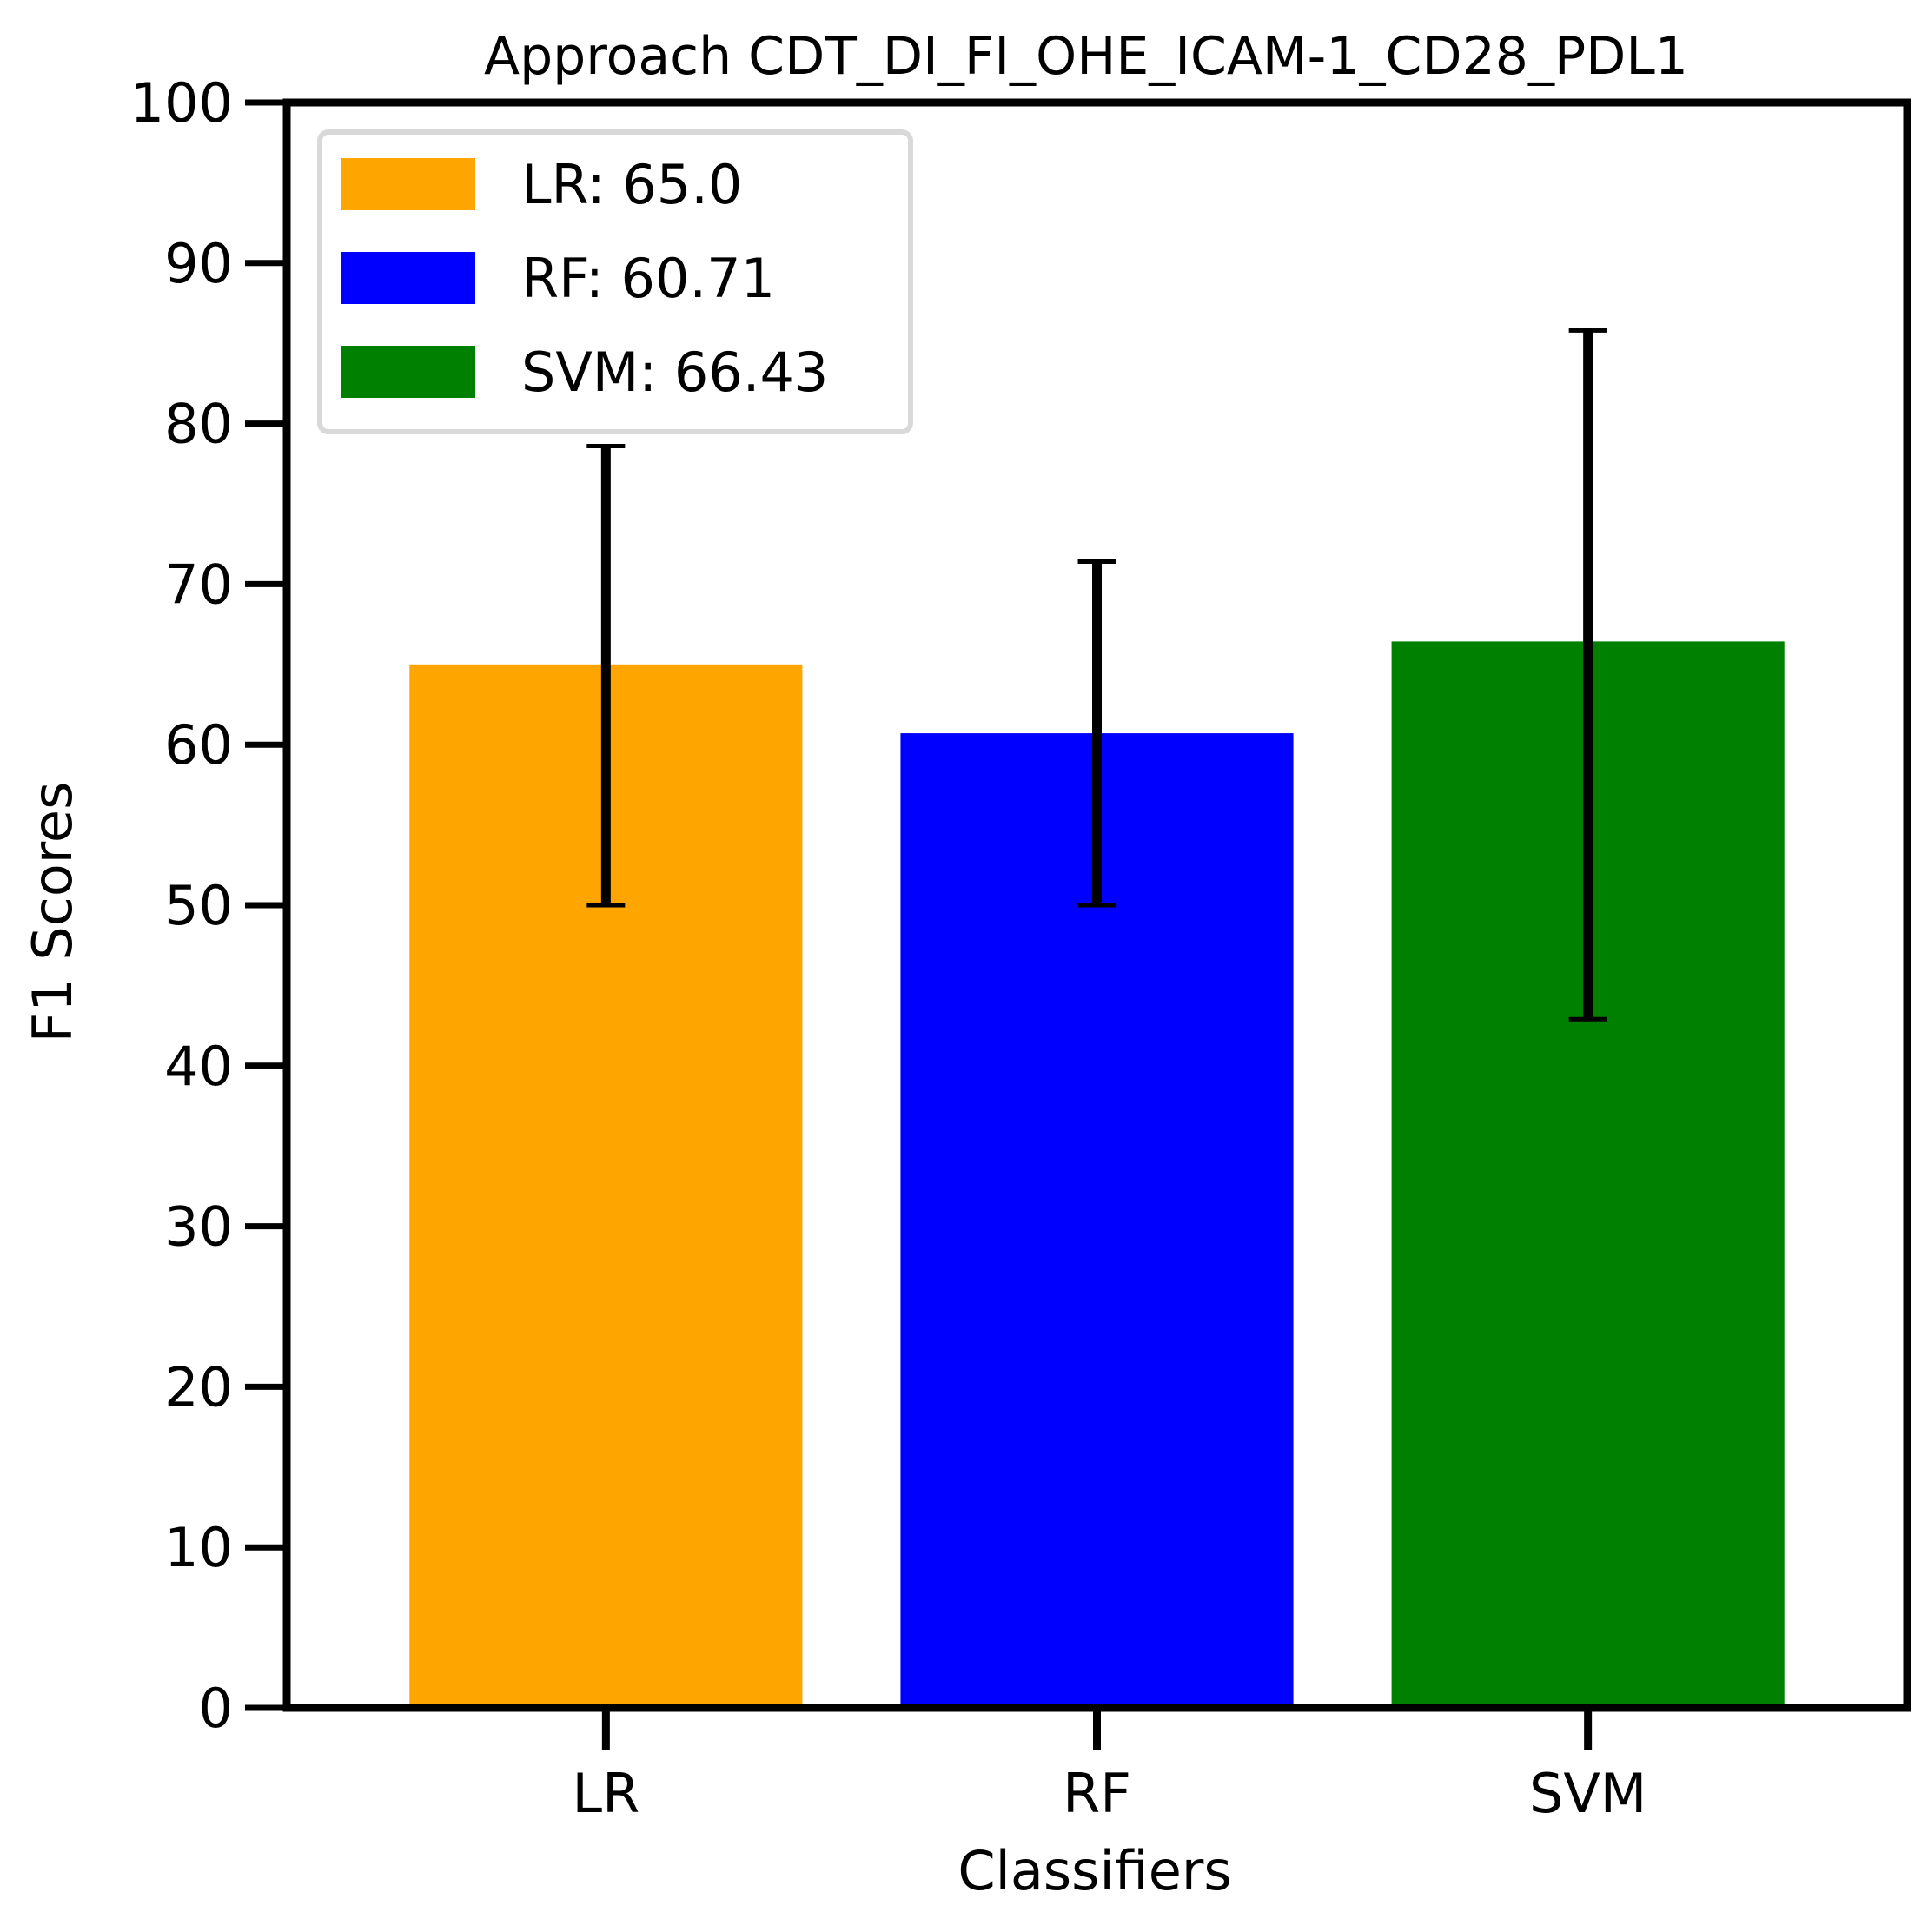  I want to click on y-tick-label-100: 100, so click(181, 103).